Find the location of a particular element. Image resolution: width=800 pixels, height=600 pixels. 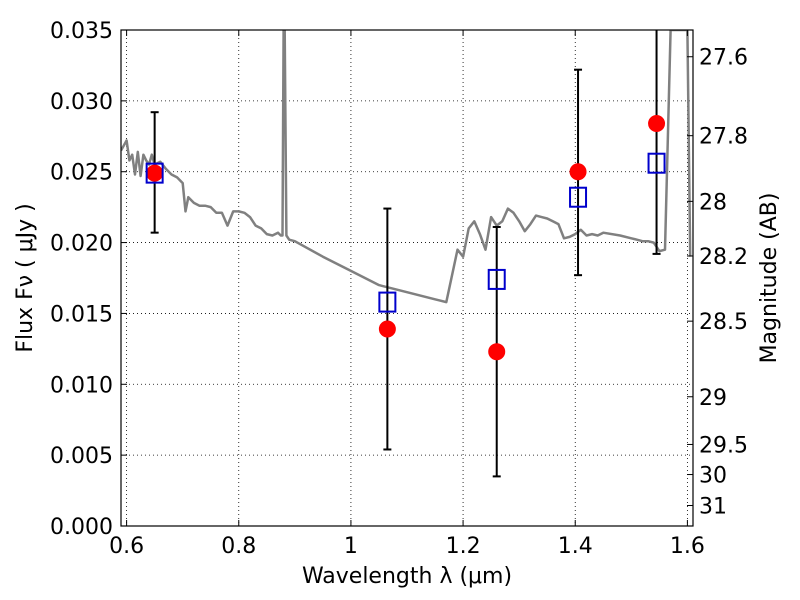

x-tick-label: 1.6 is located at coordinates (687, 546).